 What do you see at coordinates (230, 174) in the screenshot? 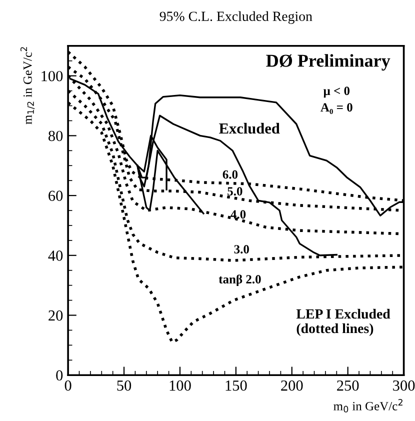
I see `annotation: 6.0` at bounding box center [230, 174].